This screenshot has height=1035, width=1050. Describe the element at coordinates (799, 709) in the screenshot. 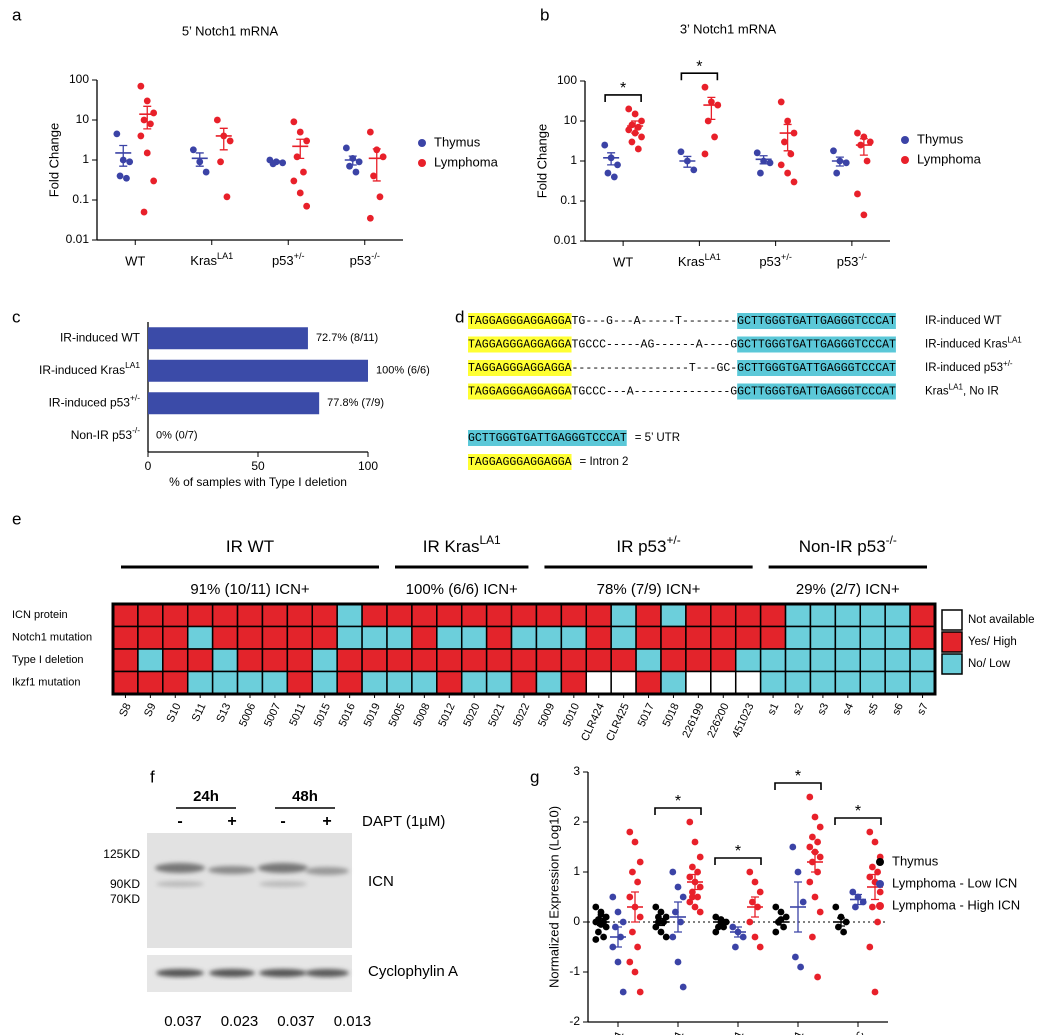

I see `sample-label: s2` at that location.